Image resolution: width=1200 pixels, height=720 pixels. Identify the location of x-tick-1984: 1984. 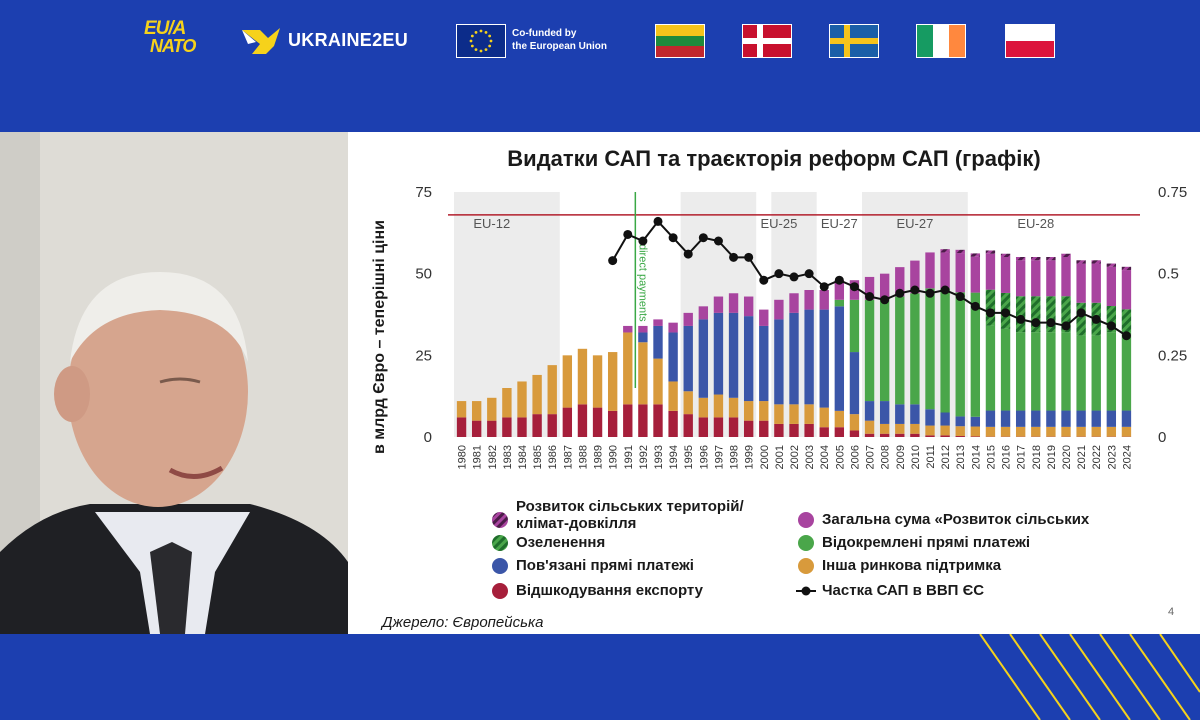
(523, 457).